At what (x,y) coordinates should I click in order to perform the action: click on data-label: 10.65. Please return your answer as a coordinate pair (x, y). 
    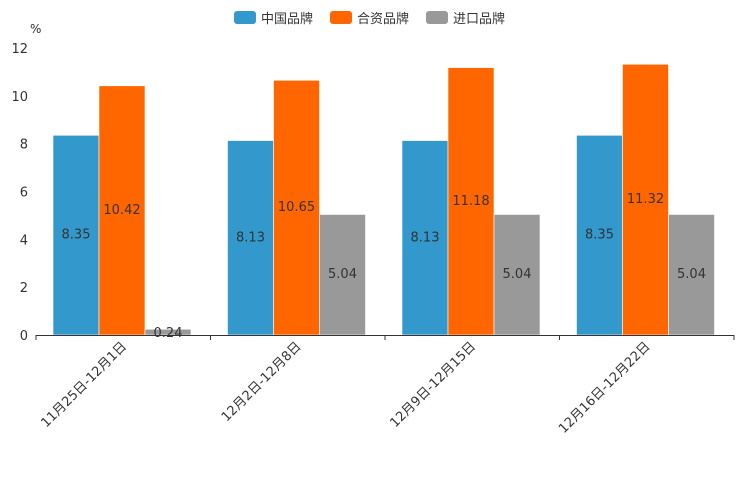
    Looking at the image, I should click on (296, 207).